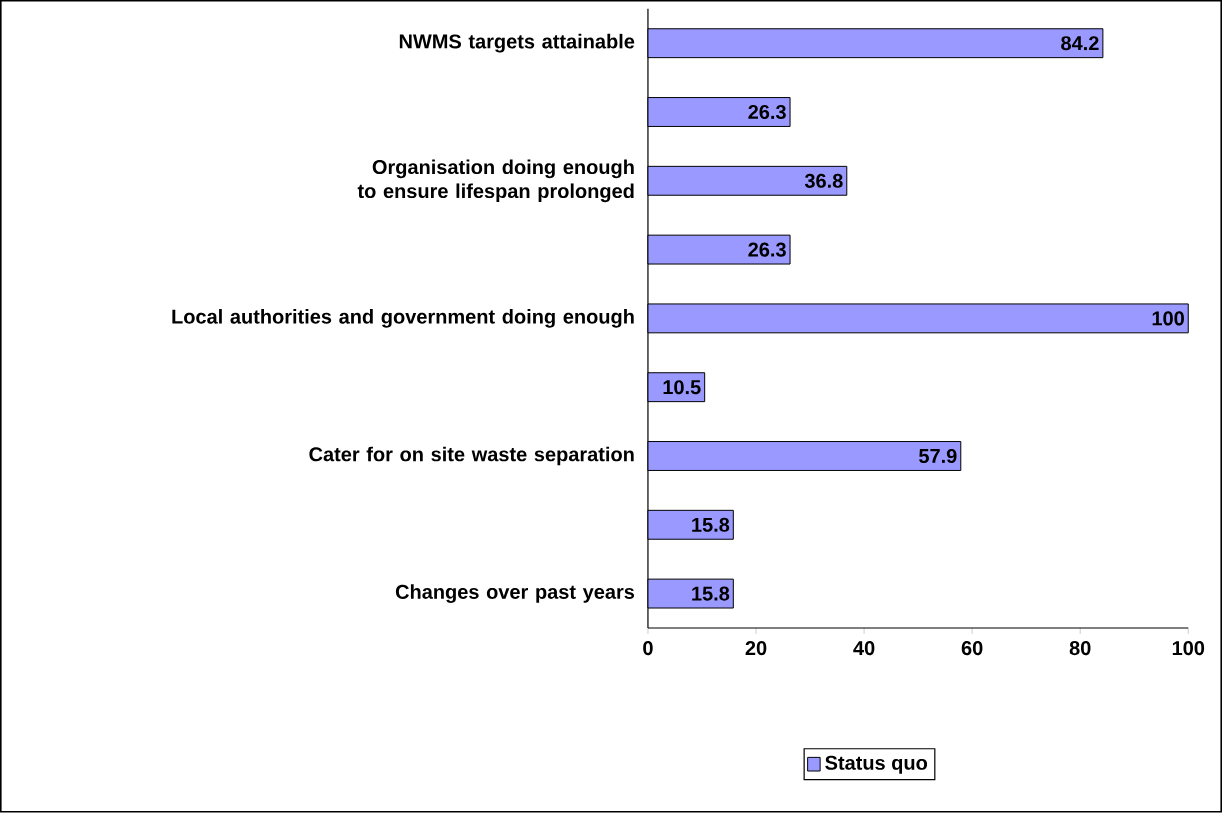 Image resolution: width=1222 pixels, height=813 pixels. I want to click on x-tick-label: 20, so click(756, 648).